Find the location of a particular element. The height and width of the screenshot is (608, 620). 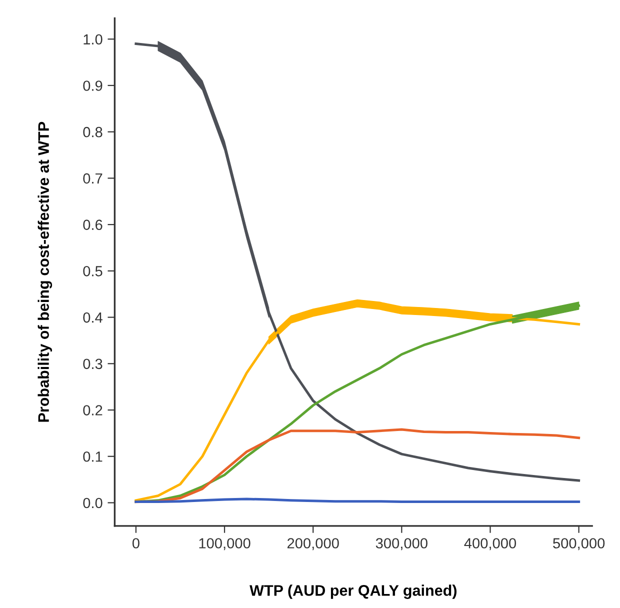

x-tick-label: 200,000 is located at coordinates (313, 544).